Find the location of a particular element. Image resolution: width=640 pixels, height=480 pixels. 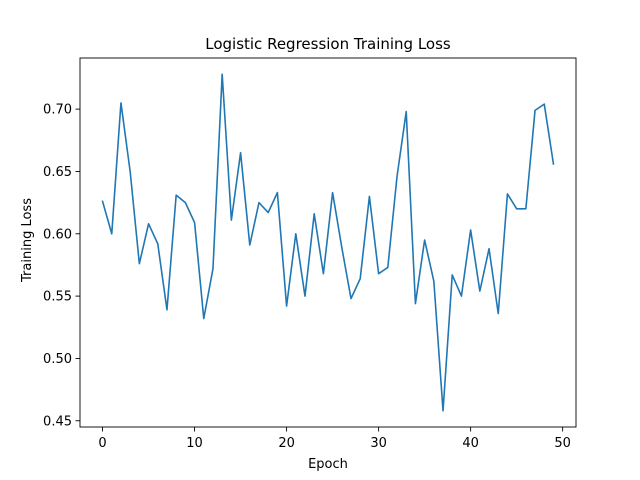

y-tick-label: 0.65 is located at coordinates (57, 172).